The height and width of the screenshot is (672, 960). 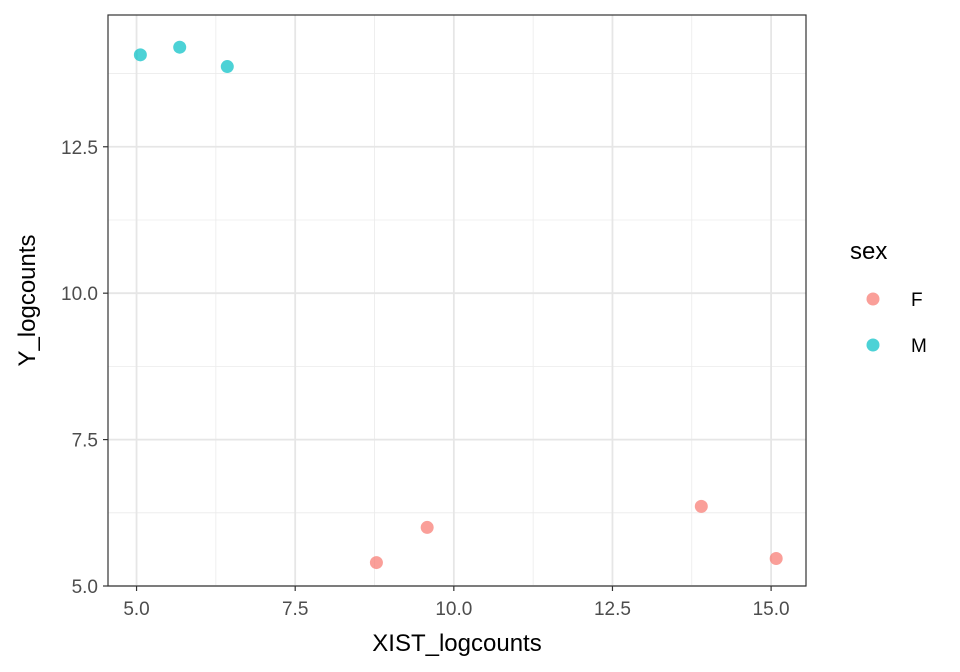 What do you see at coordinates (873, 345) in the screenshot?
I see `legend-key-m` at bounding box center [873, 345].